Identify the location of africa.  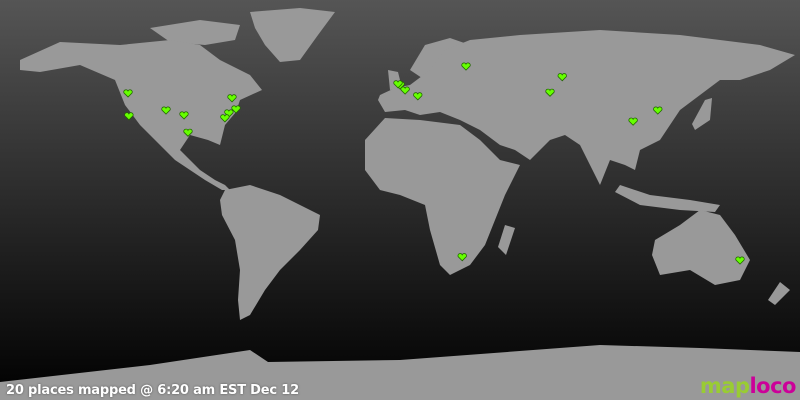
(442, 196).